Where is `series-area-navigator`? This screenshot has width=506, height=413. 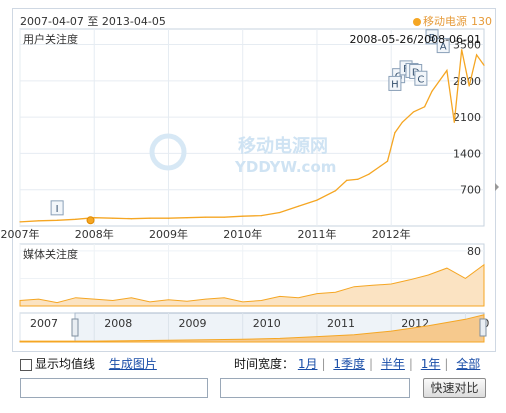 series-area-navigator is located at coordinates (252, 328).